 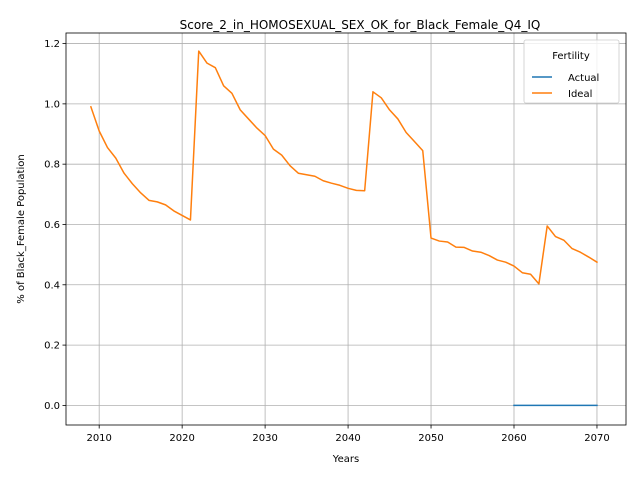 I want to click on y-tick-label: 0.0, so click(x=52, y=406).